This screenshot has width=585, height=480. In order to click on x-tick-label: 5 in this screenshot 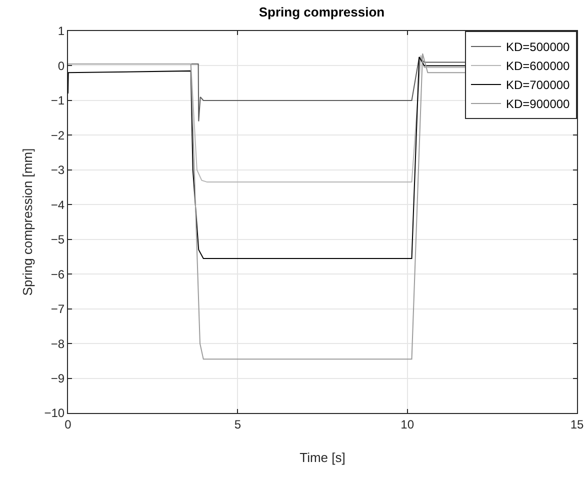, I will do `click(238, 424)`.